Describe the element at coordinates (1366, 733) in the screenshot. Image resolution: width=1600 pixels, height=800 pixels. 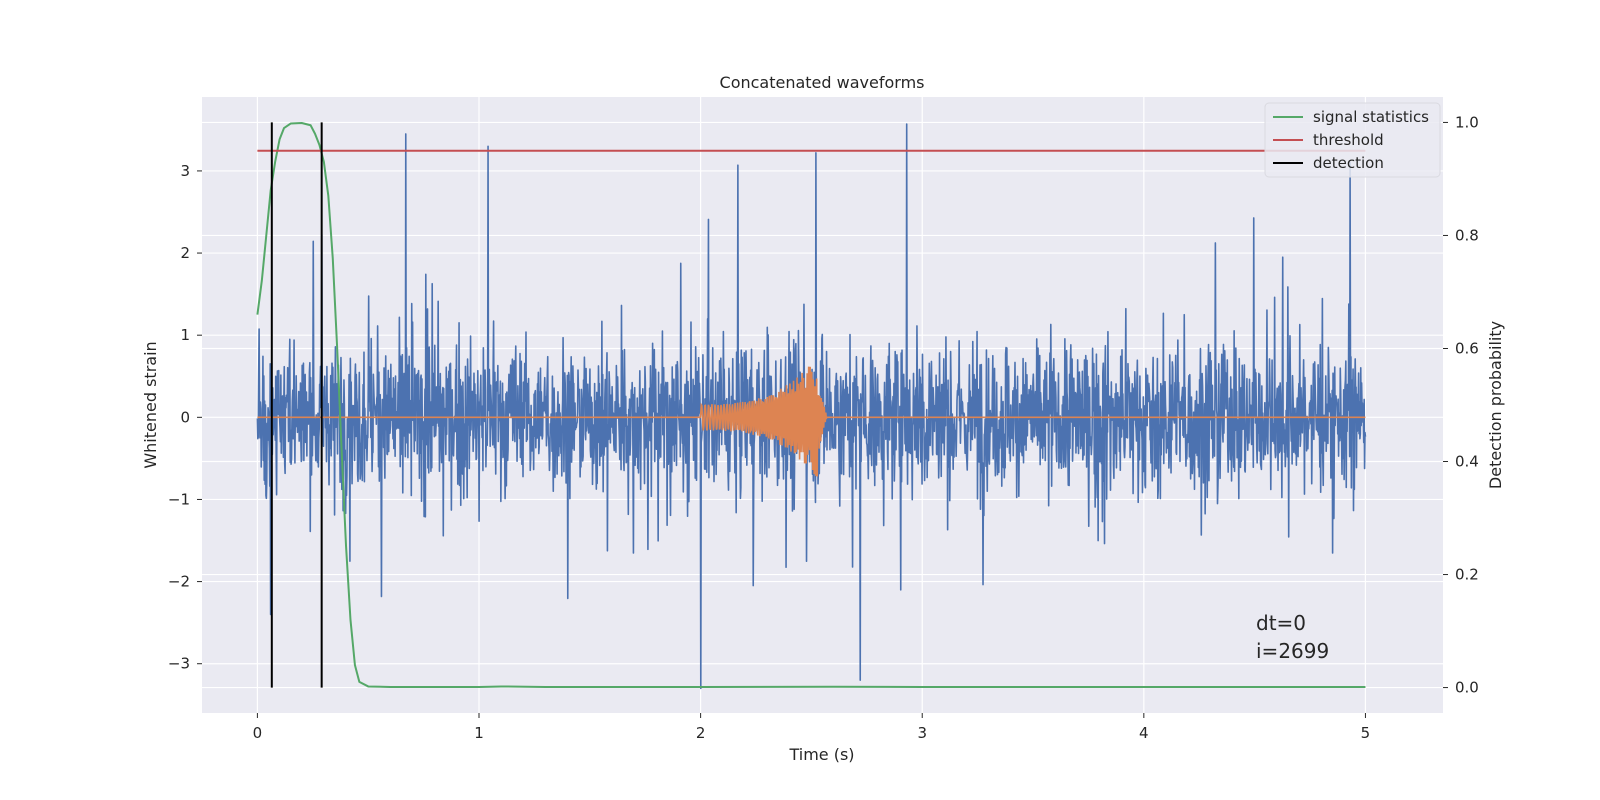
I see `x-tick-label: 5` at that location.